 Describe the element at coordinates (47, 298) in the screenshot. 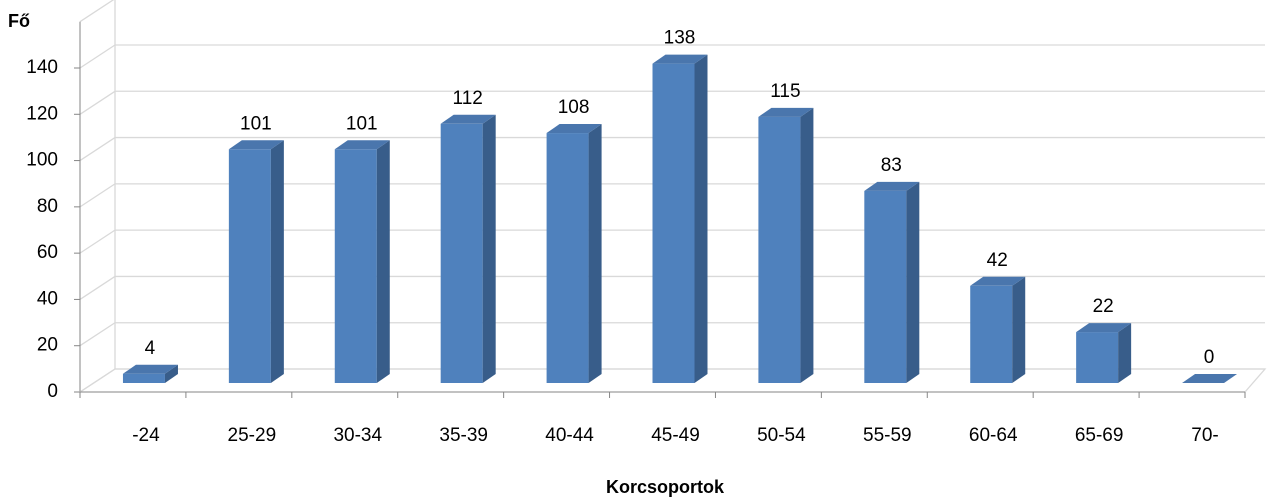

I see `y-tick-label: 40` at that location.